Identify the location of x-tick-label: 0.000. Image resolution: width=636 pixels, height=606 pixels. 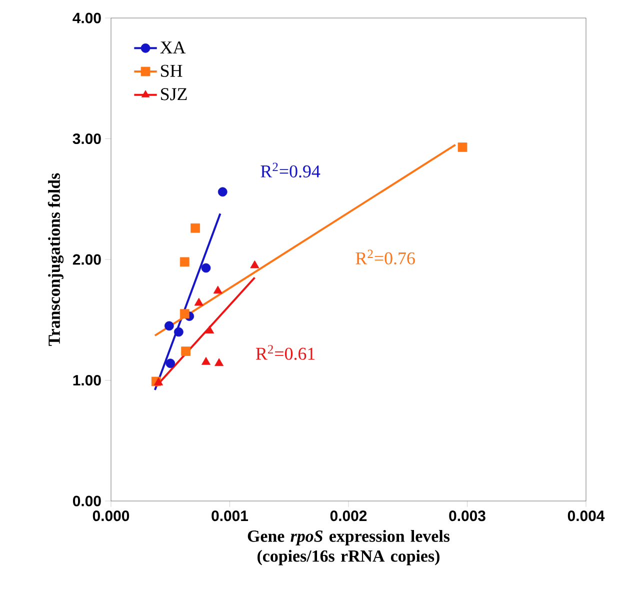
(111, 516).